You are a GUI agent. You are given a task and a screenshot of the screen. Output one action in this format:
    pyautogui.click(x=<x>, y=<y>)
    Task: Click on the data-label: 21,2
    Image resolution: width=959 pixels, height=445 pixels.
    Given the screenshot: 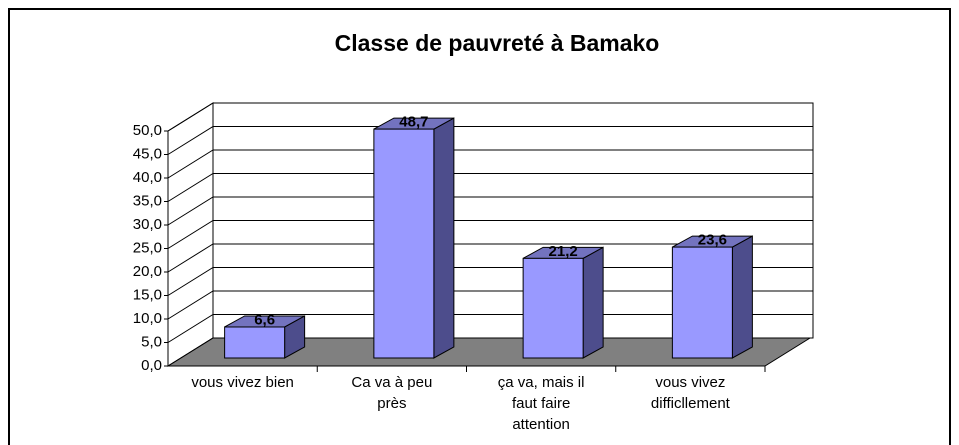 What is the action you would take?
    pyautogui.click(x=563, y=251)
    